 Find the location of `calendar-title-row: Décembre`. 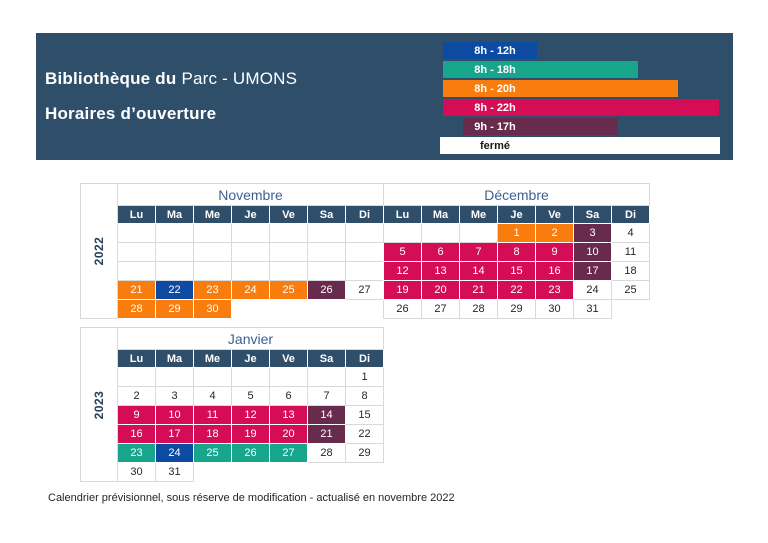

calendar-title-row: Décembre is located at coordinates (516, 194).